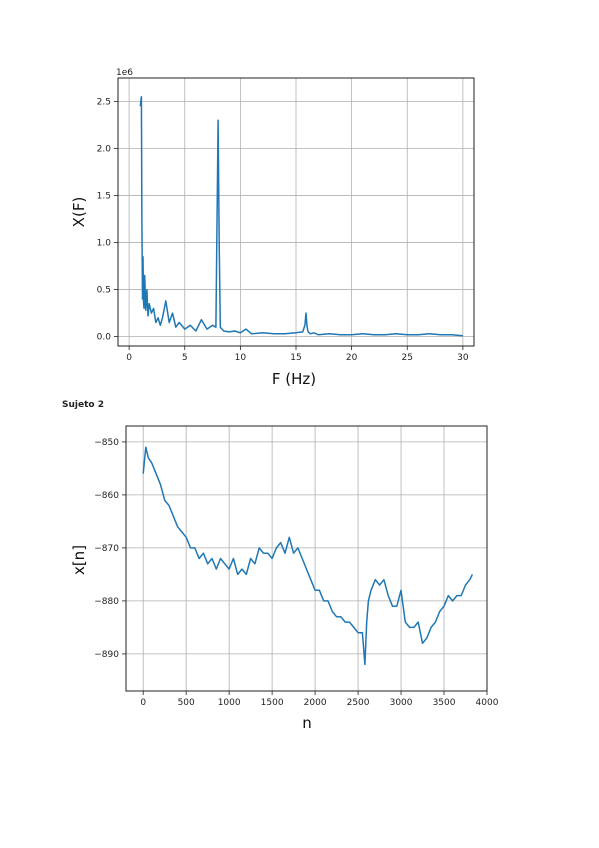 The width and height of the screenshot is (599, 848). I want to click on fft-x-tick-label: 25, so click(407, 358).